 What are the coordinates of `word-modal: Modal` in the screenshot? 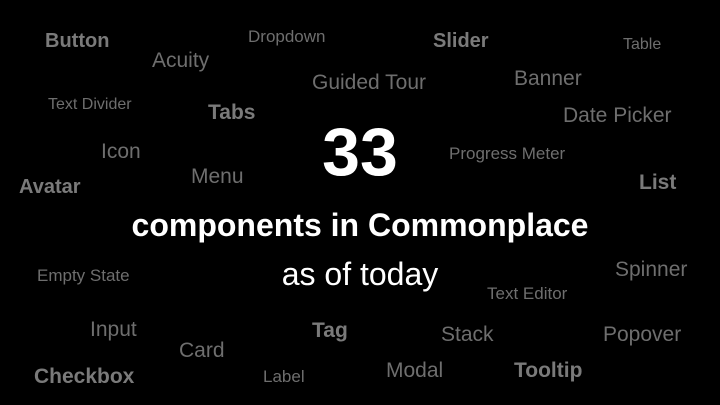 It's located at (415, 370).